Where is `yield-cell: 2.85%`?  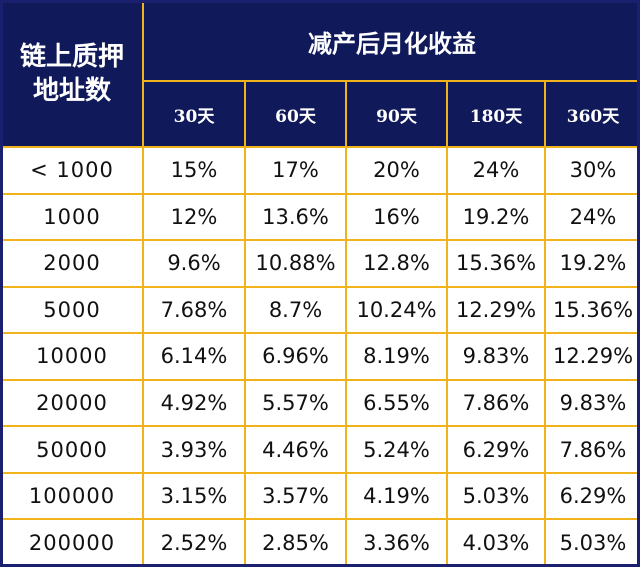
yield-cell: 2.85% is located at coordinates (295, 542).